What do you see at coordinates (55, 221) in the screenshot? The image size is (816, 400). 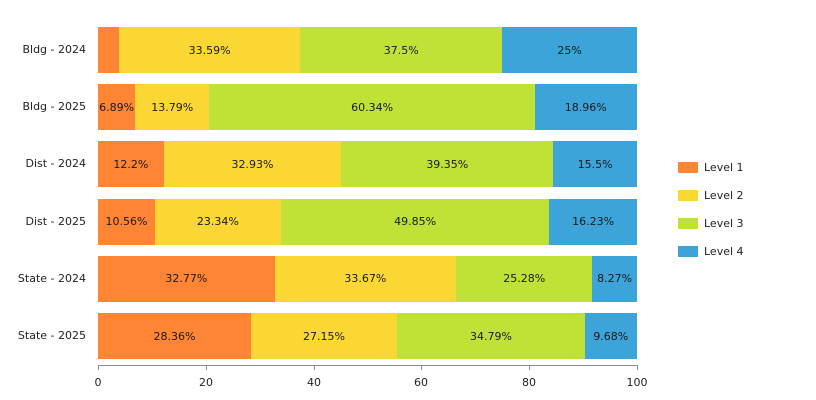 I see `category-label: Dist - 2025` at bounding box center [55, 221].